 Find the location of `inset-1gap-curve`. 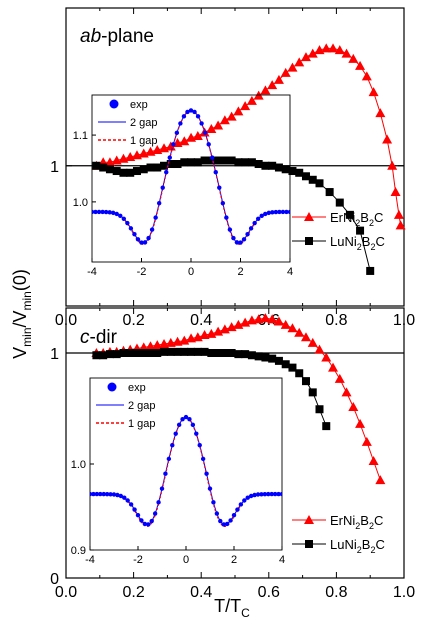

inset-1gap-curve is located at coordinates (186, 472).